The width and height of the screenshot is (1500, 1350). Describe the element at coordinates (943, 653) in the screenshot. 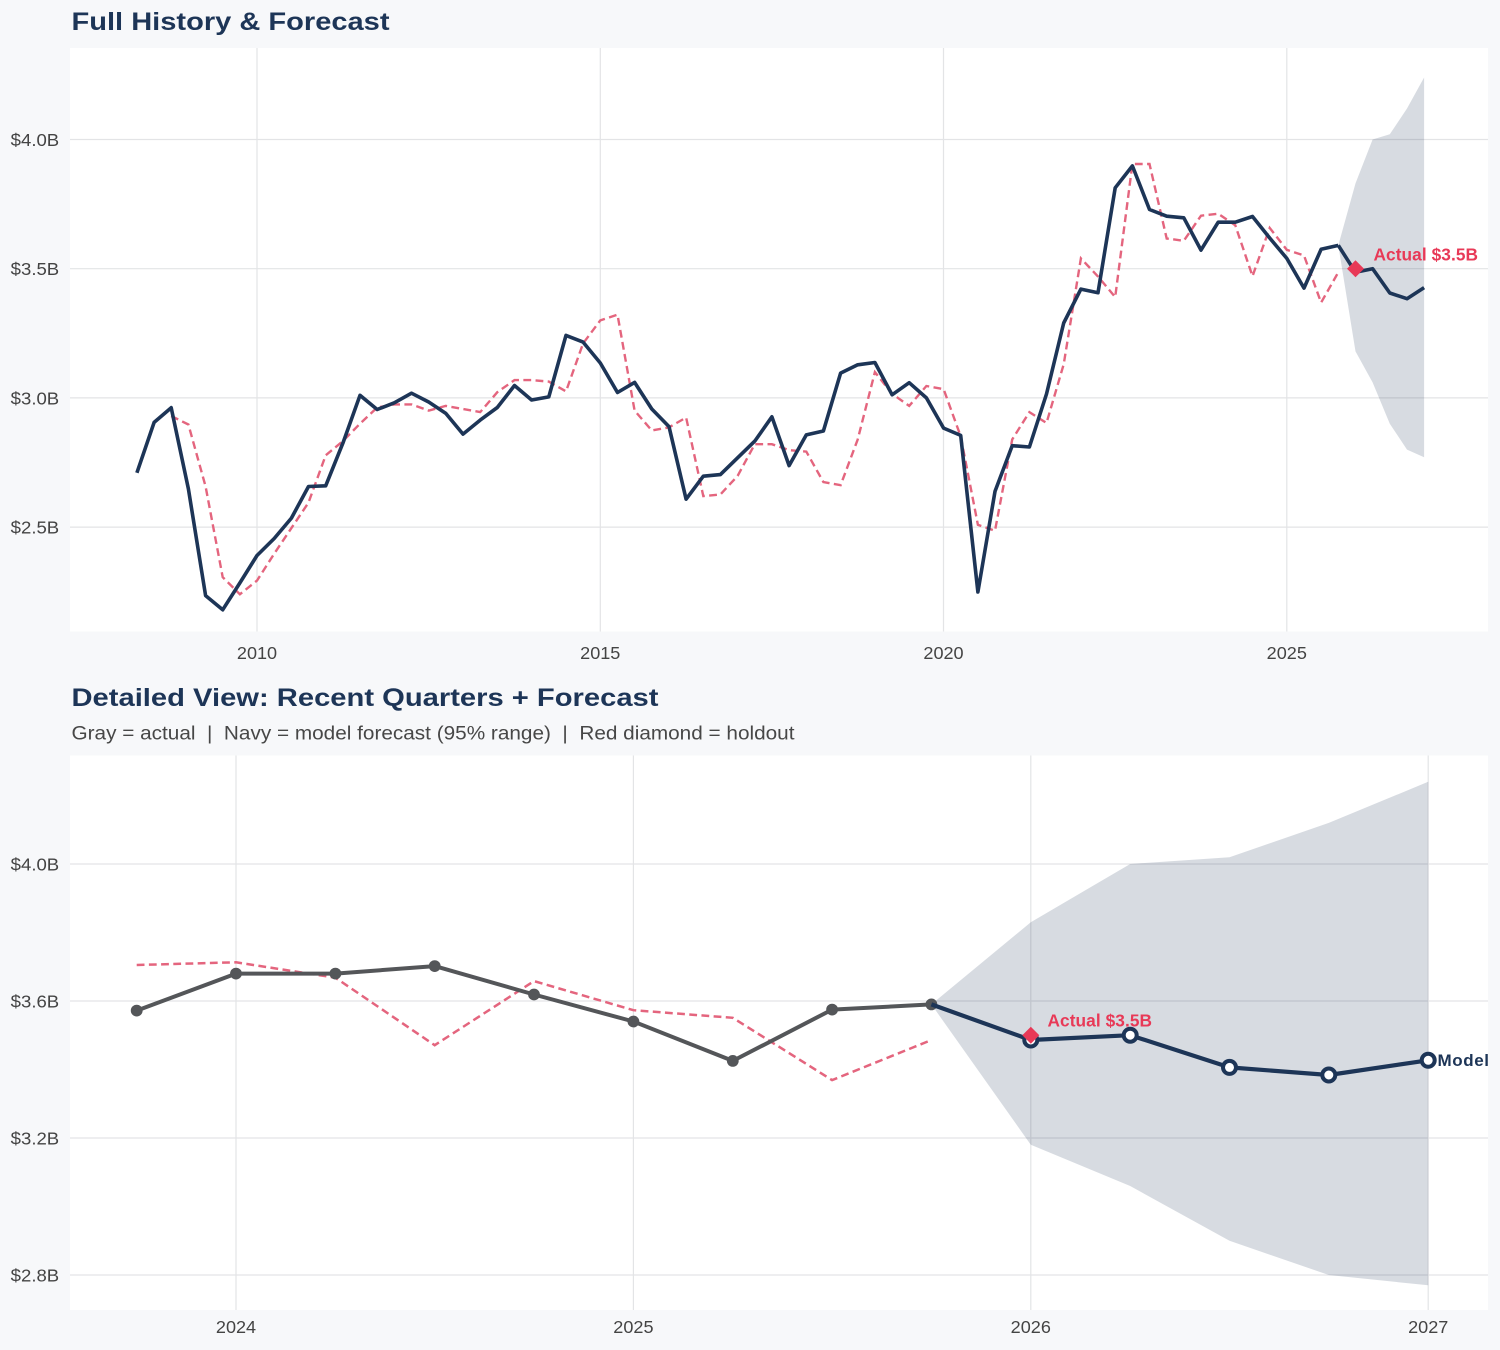

I see `svg-text: 2020` at that location.